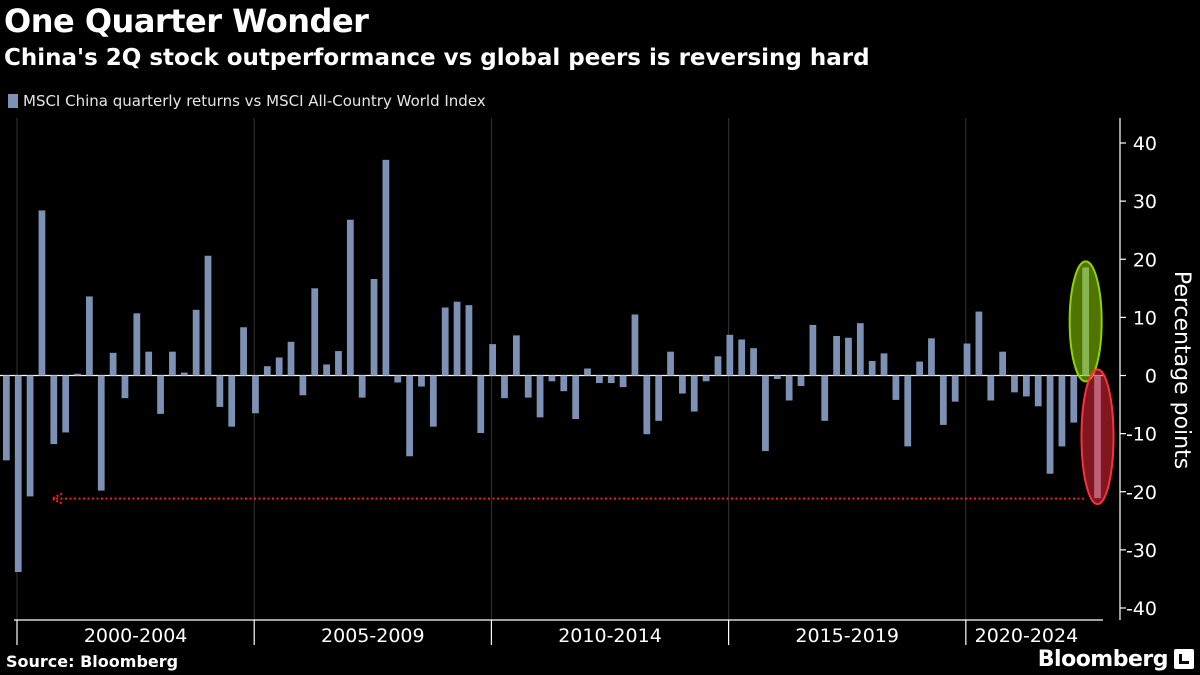  Describe the element at coordinates (136, 636) in the screenshot. I see `x-group-label: 2000-2004` at that location.